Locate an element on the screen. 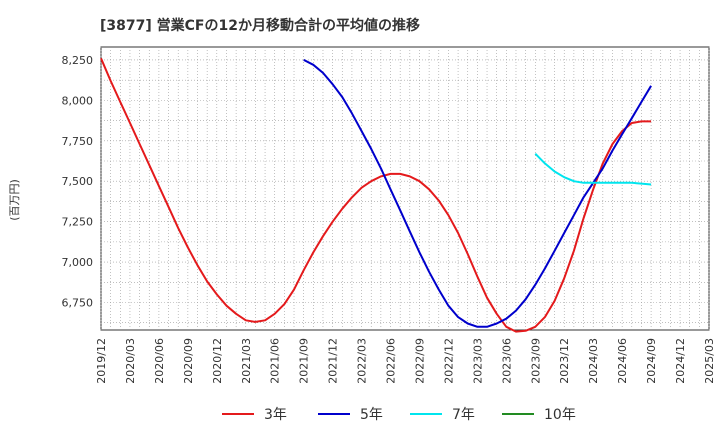  legend: 3年 5年 7年 10年 is located at coordinates (399, 415).